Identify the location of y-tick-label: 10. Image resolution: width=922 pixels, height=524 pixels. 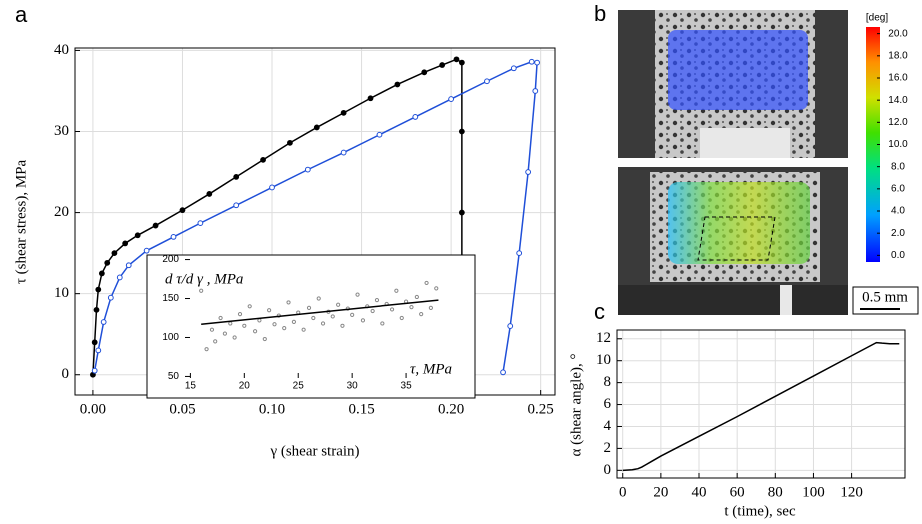
(603, 360).